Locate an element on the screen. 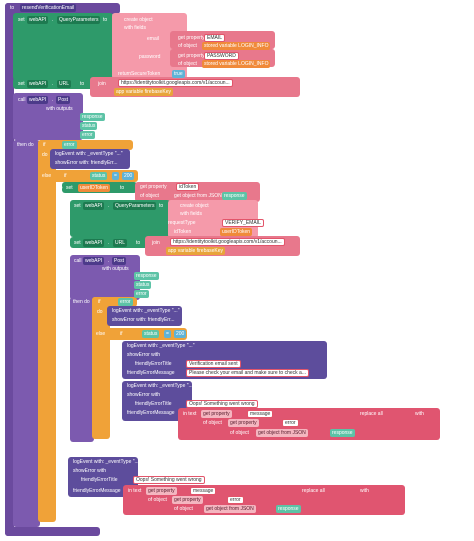  block-label: EMAIL is located at coordinates (215, 38).